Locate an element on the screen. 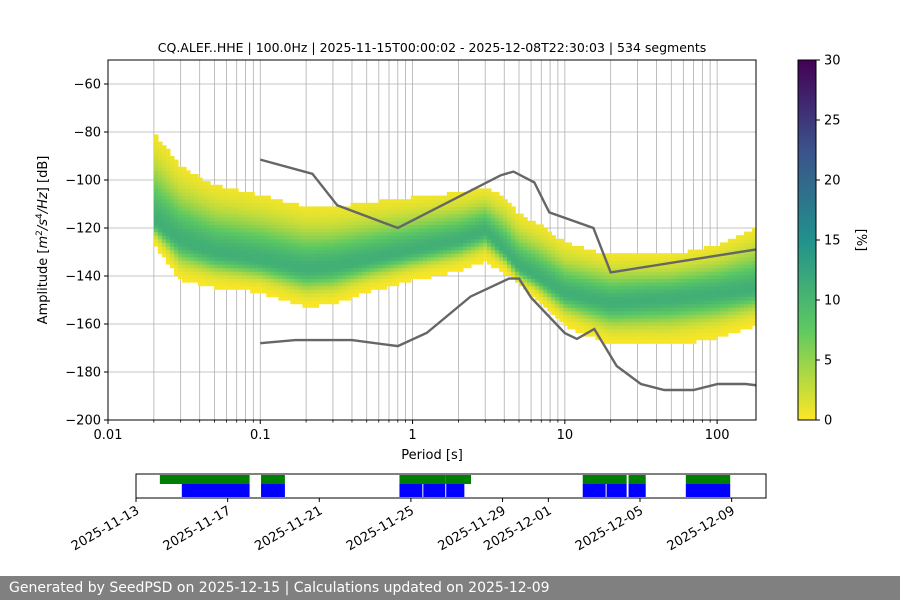 Image resolution: width=900 pixels, height=600 pixels. colorbar-scale is located at coordinates (807, 240).